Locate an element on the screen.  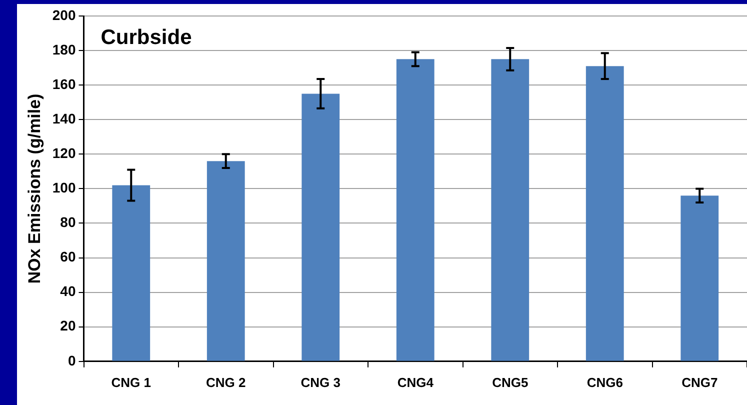
y-tick-label: 180 is located at coordinates (64, 49).